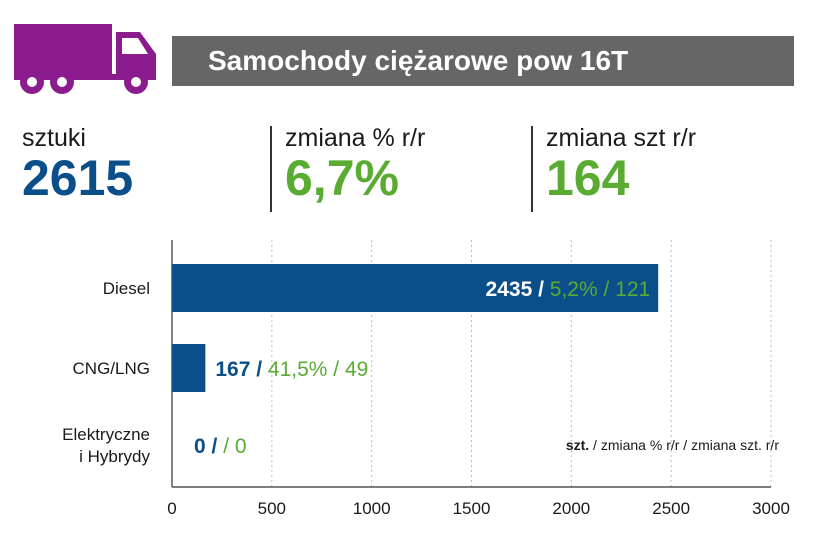  I want to click on category-label: Elektryczne i Hybrydy, so click(106, 445).